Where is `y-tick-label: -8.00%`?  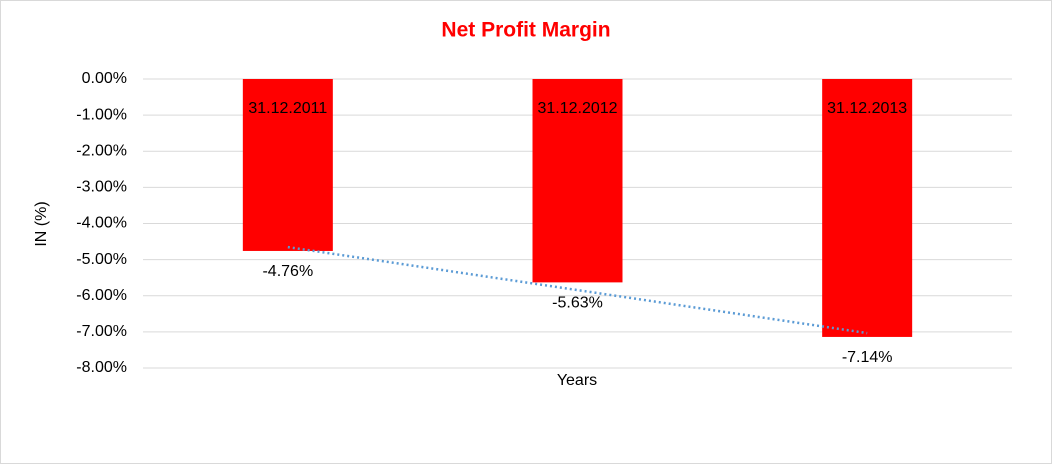
y-tick-label: -8.00% is located at coordinates (101, 367).